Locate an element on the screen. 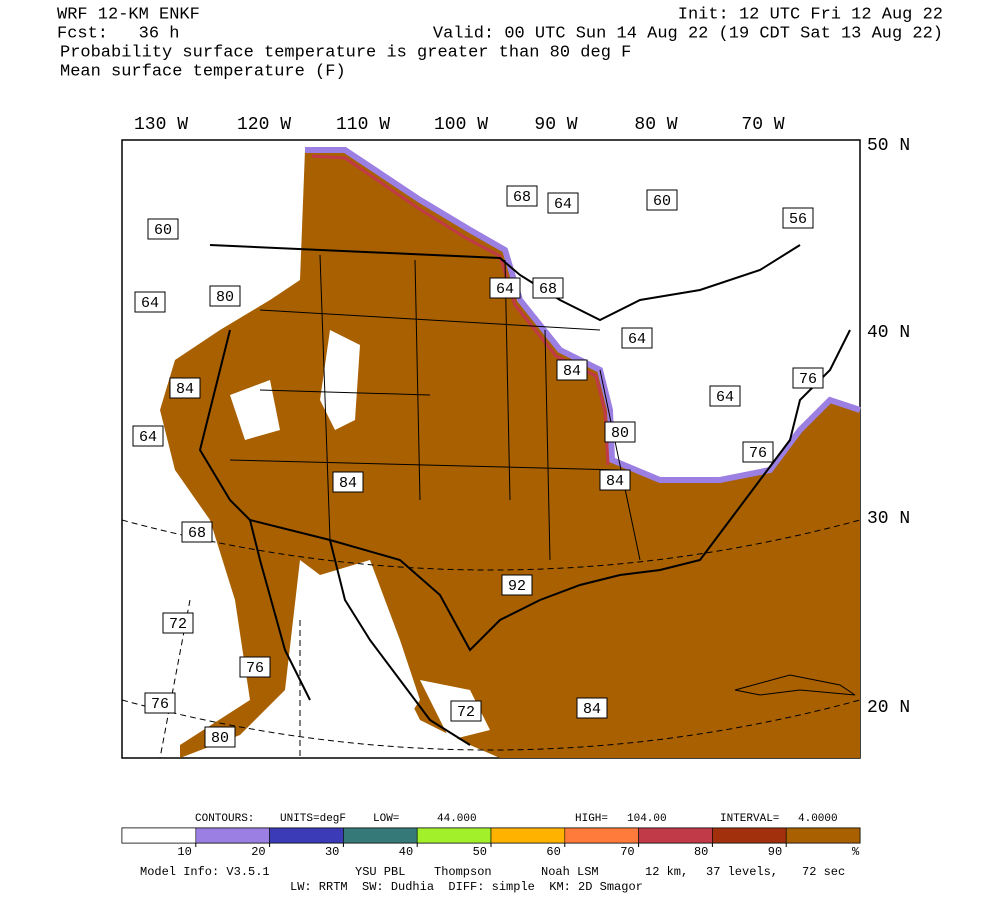 The height and width of the screenshot is (900, 1000). model-info: Thompson is located at coordinates (463, 872).